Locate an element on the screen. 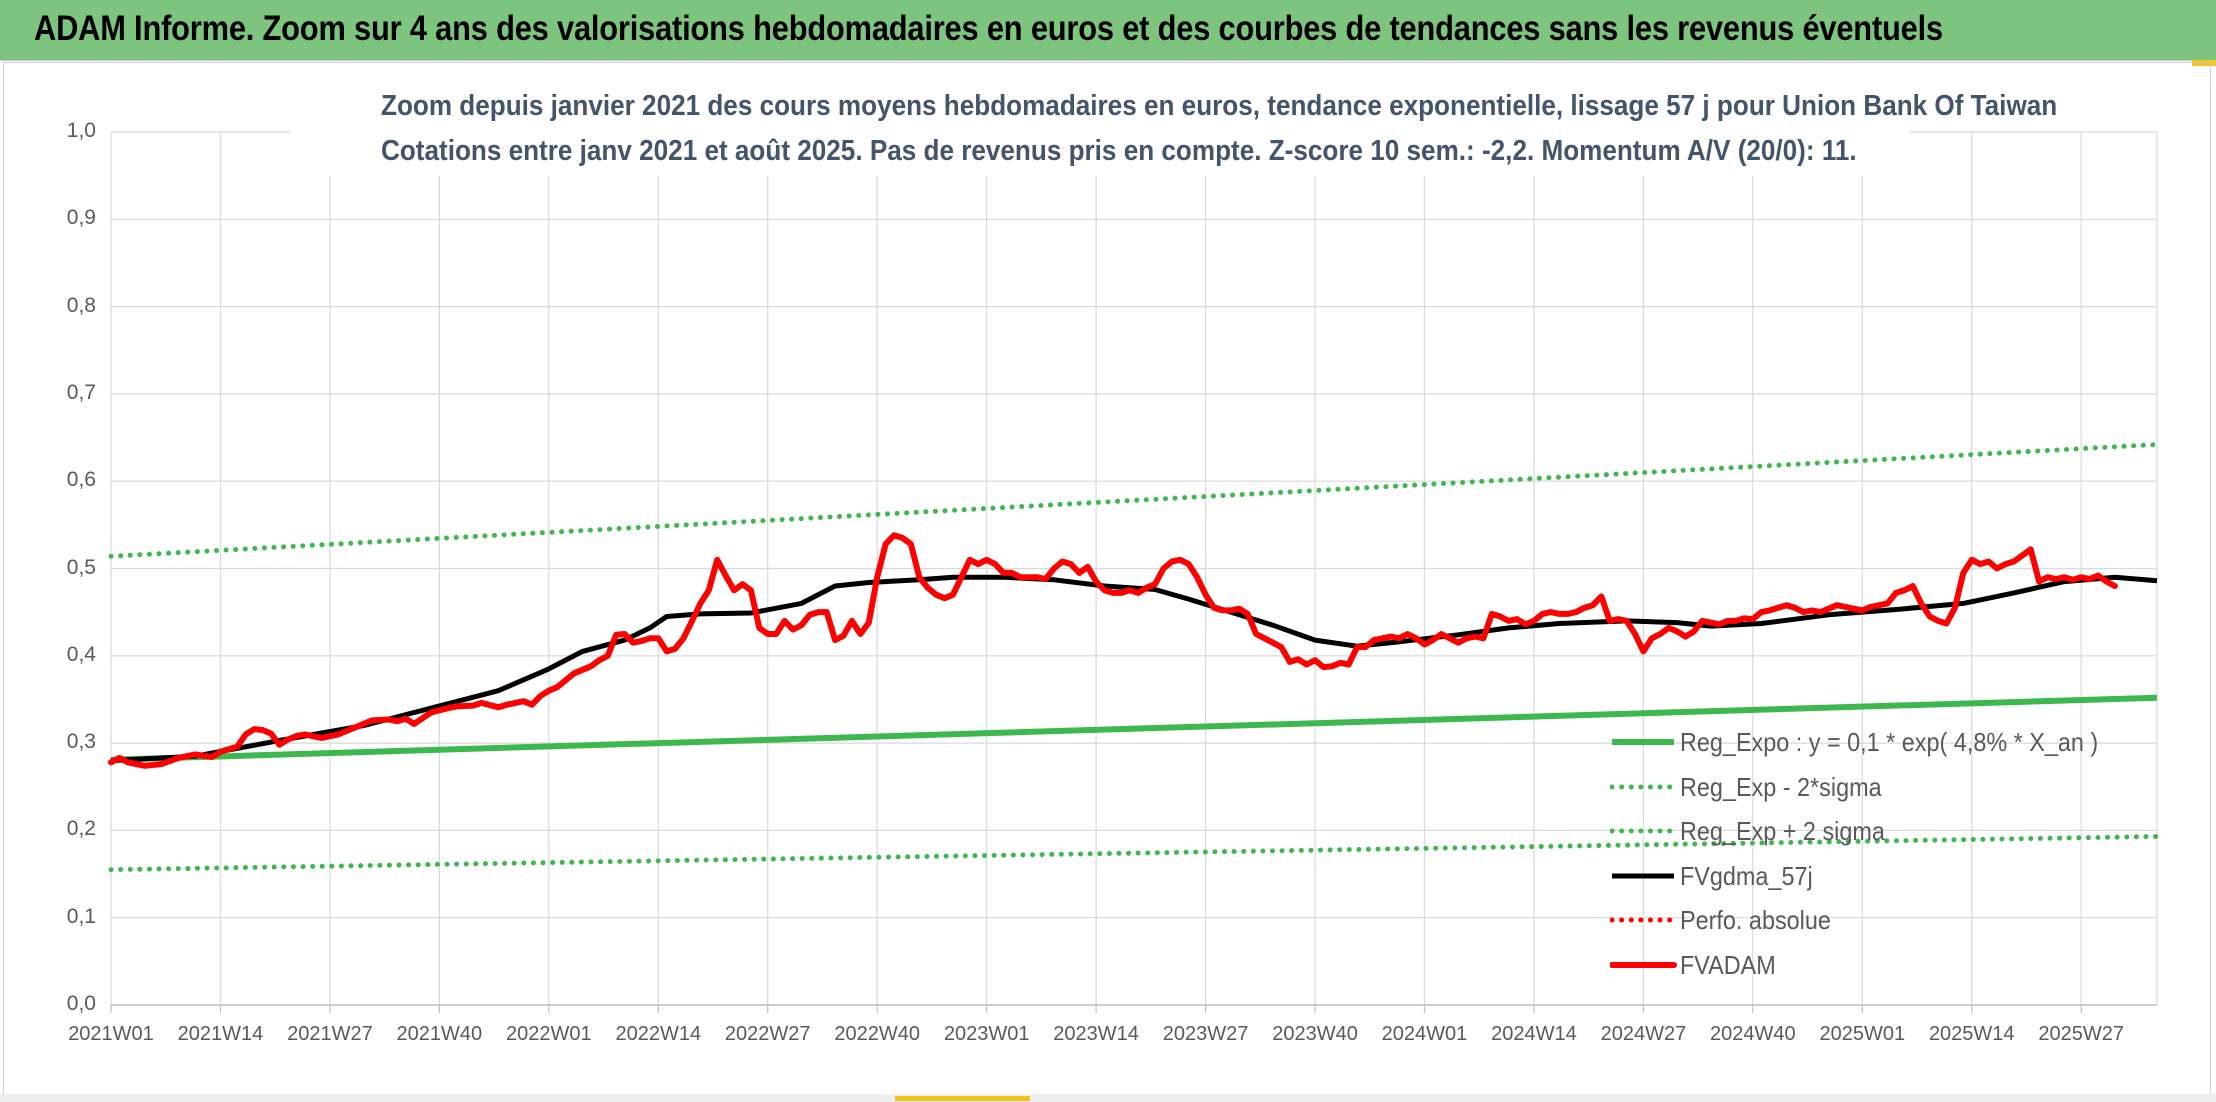 The width and height of the screenshot is (2216, 1102). y-tick-label: 0,9 is located at coordinates (81, 218).